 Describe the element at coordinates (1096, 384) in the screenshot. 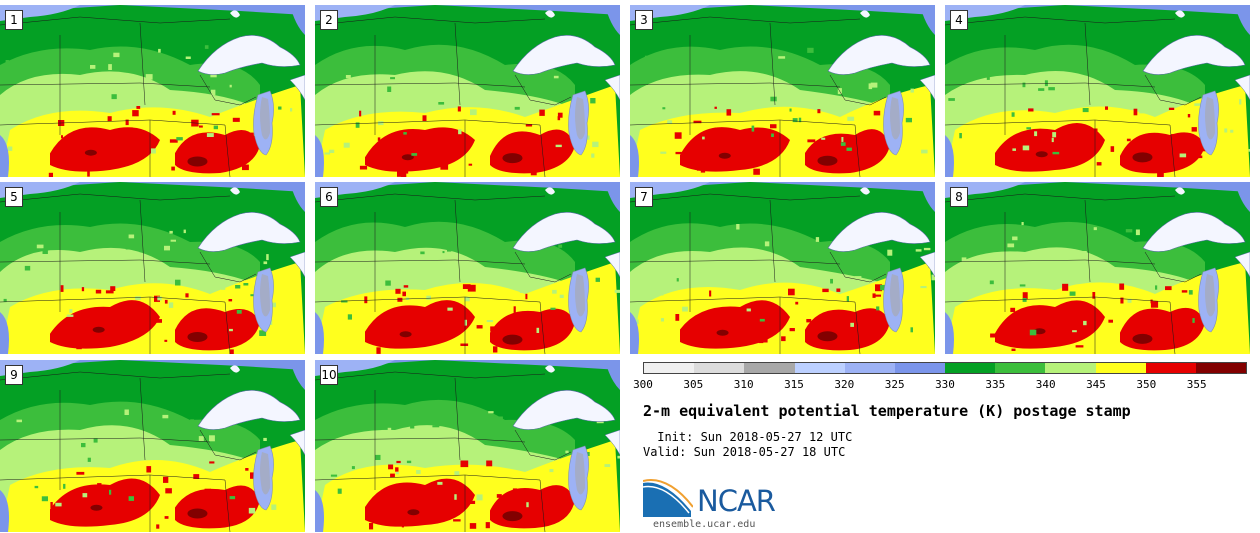

I see `colorbar-tick-label: 345` at that location.